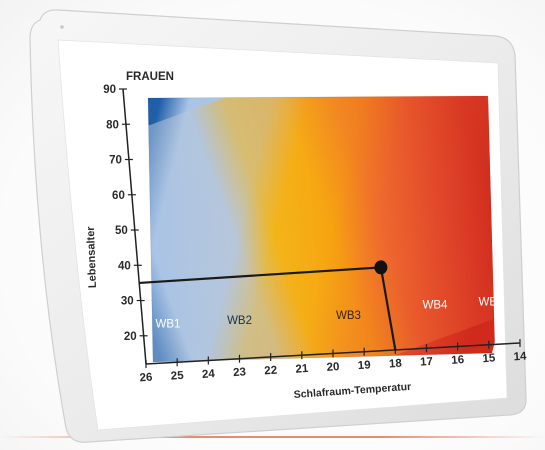 This screenshot has height=450, width=545. What do you see at coordinates (435, 305) in the screenshot?
I see `zone-label-wb4: WB4` at bounding box center [435, 305].